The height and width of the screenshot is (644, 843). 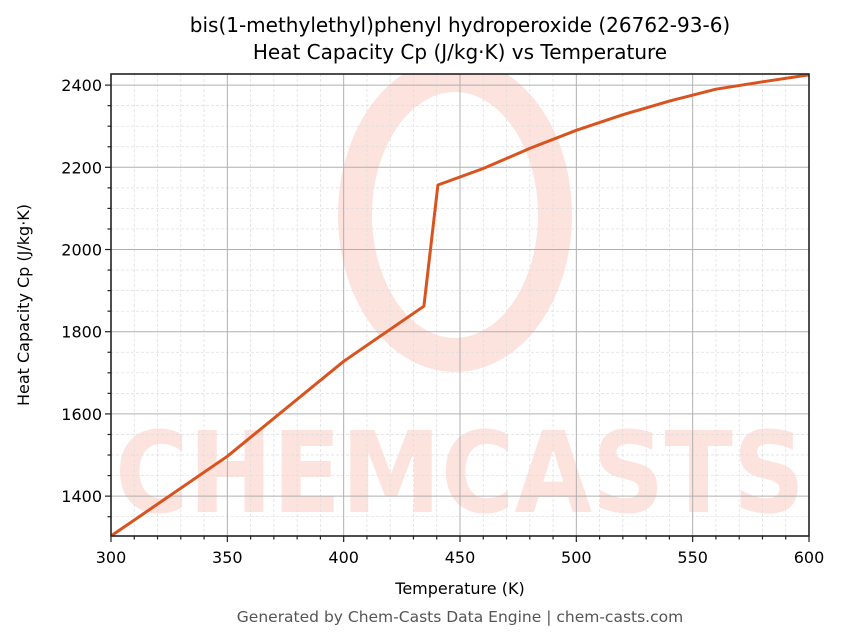 I want to click on y-tick-label: 2400, so click(x=81, y=85).